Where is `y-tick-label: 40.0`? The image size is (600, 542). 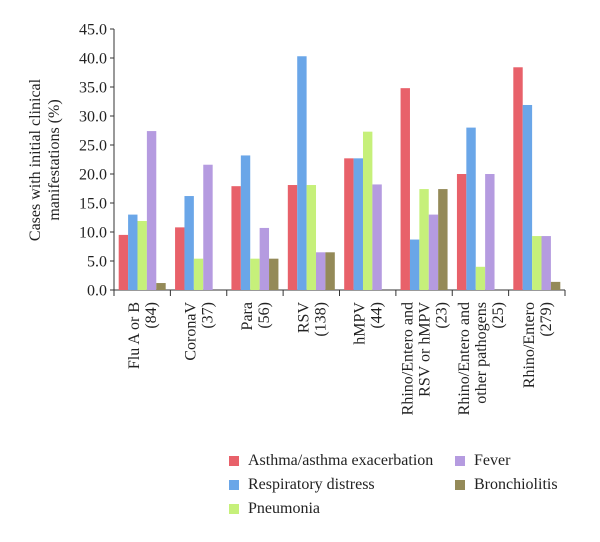 y-tick-label: 40.0 is located at coordinates (93, 59).